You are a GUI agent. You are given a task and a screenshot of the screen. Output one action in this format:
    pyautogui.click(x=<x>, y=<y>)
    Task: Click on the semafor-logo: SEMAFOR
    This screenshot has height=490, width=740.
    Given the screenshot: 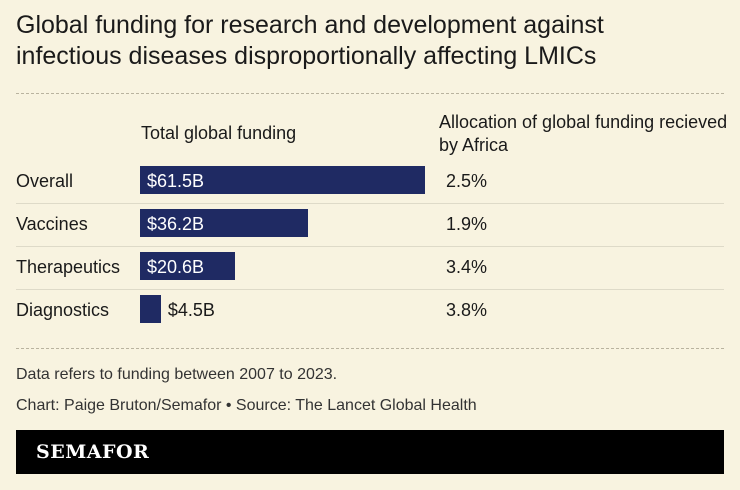 What is the action you would take?
    pyautogui.click(x=93, y=452)
    